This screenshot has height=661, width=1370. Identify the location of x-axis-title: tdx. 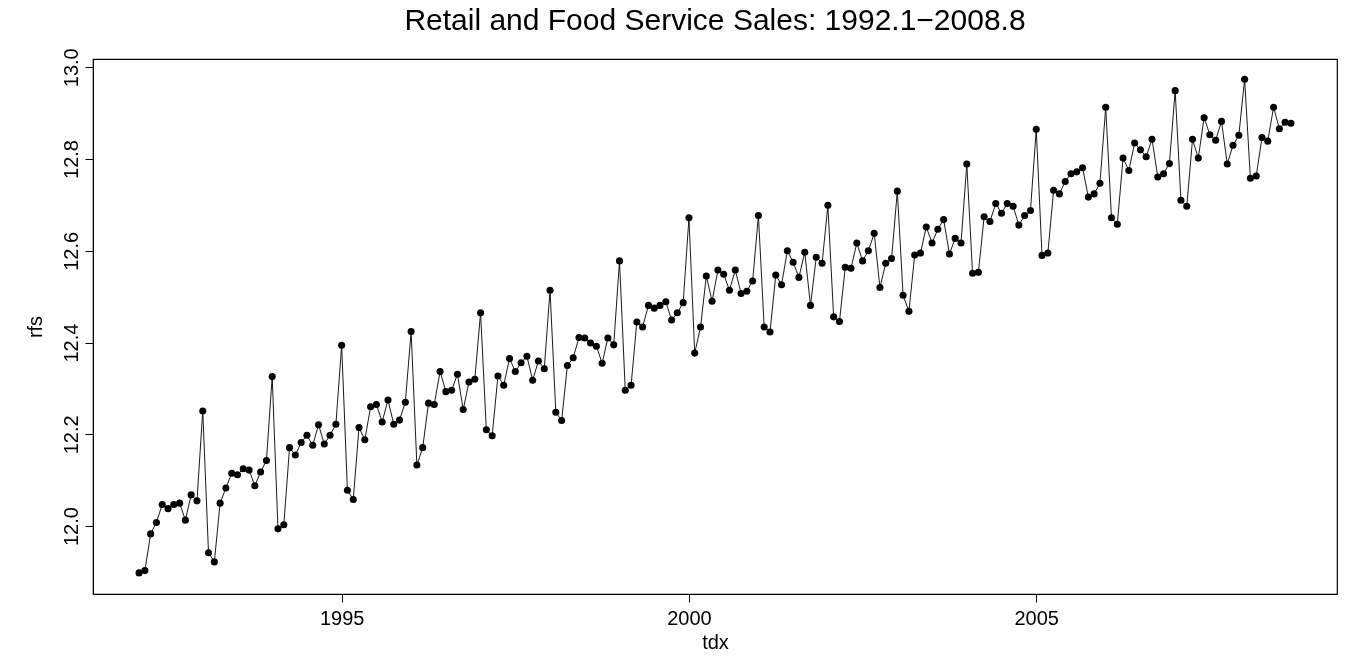
(715, 641).